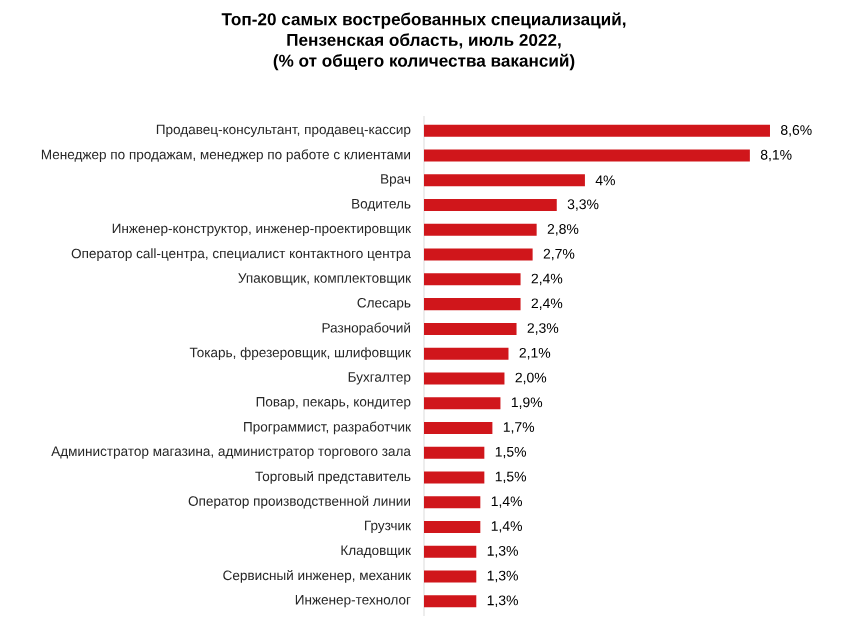  Describe the element at coordinates (423, 41) in the screenshot. I see `chart-title: Топ-20 самых востребованных специализаций, Пензенская область, июль 2022, (% от общего количества вакансий)` at that location.